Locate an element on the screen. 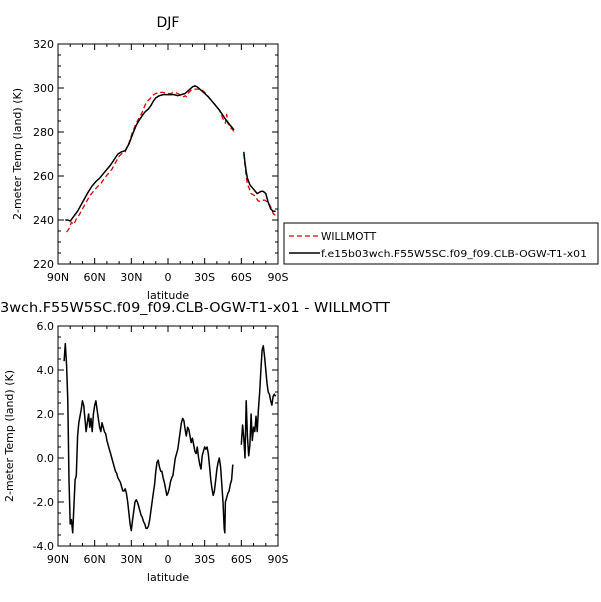 The width and height of the screenshot is (601, 602). top-y-tick-label: 260 is located at coordinates (43, 176).